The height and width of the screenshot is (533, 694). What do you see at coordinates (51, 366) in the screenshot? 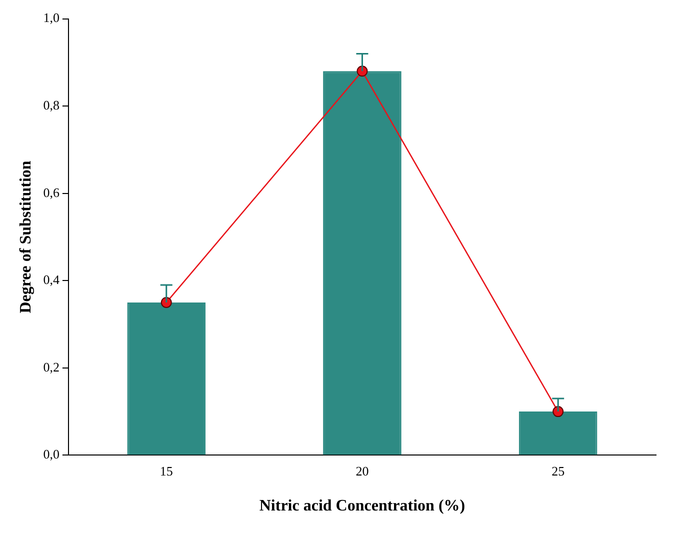
I see `y-tick-label: 0,2` at bounding box center [51, 366].